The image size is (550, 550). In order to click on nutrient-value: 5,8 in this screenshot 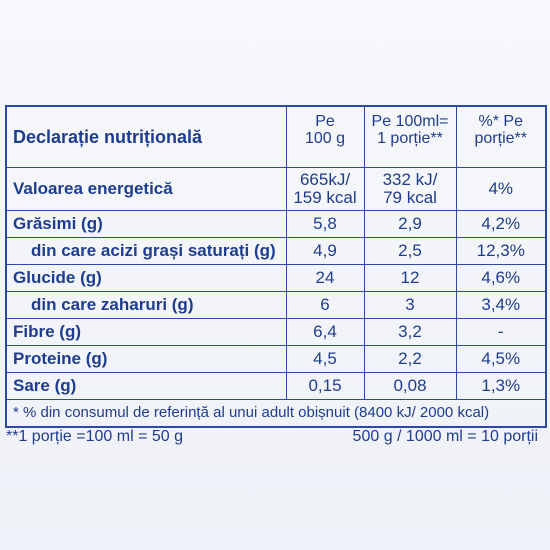, I will do `click(325, 224)`.